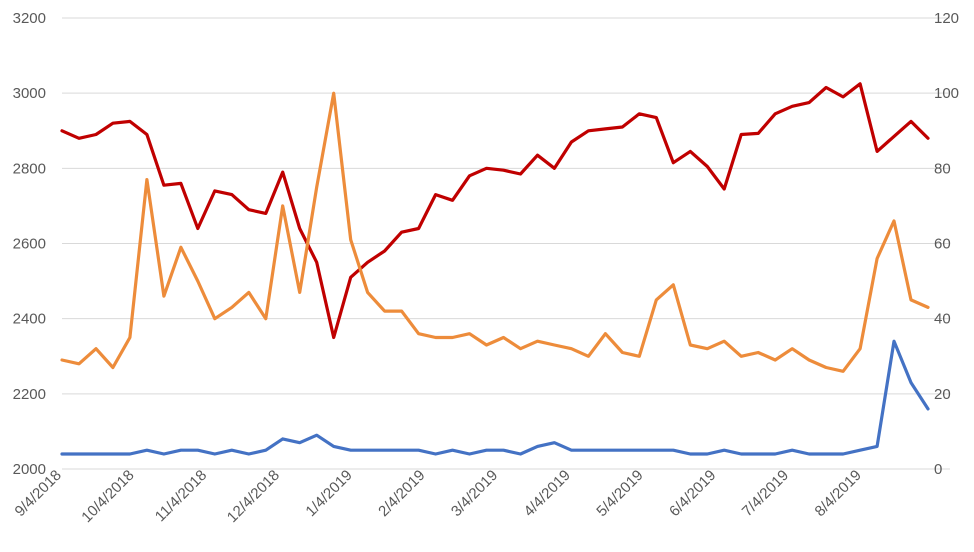 The width and height of the screenshot is (974, 552). What do you see at coordinates (619, 493) in the screenshot?
I see `x-tick-label: 5/4/2019` at bounding box center [619, 493].